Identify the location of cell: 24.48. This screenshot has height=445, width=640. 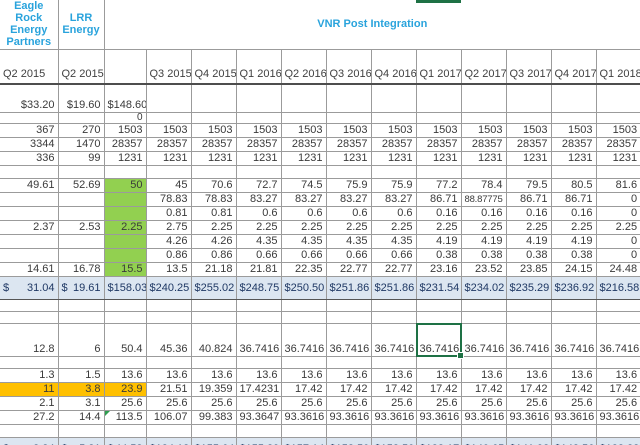
(617, 269).